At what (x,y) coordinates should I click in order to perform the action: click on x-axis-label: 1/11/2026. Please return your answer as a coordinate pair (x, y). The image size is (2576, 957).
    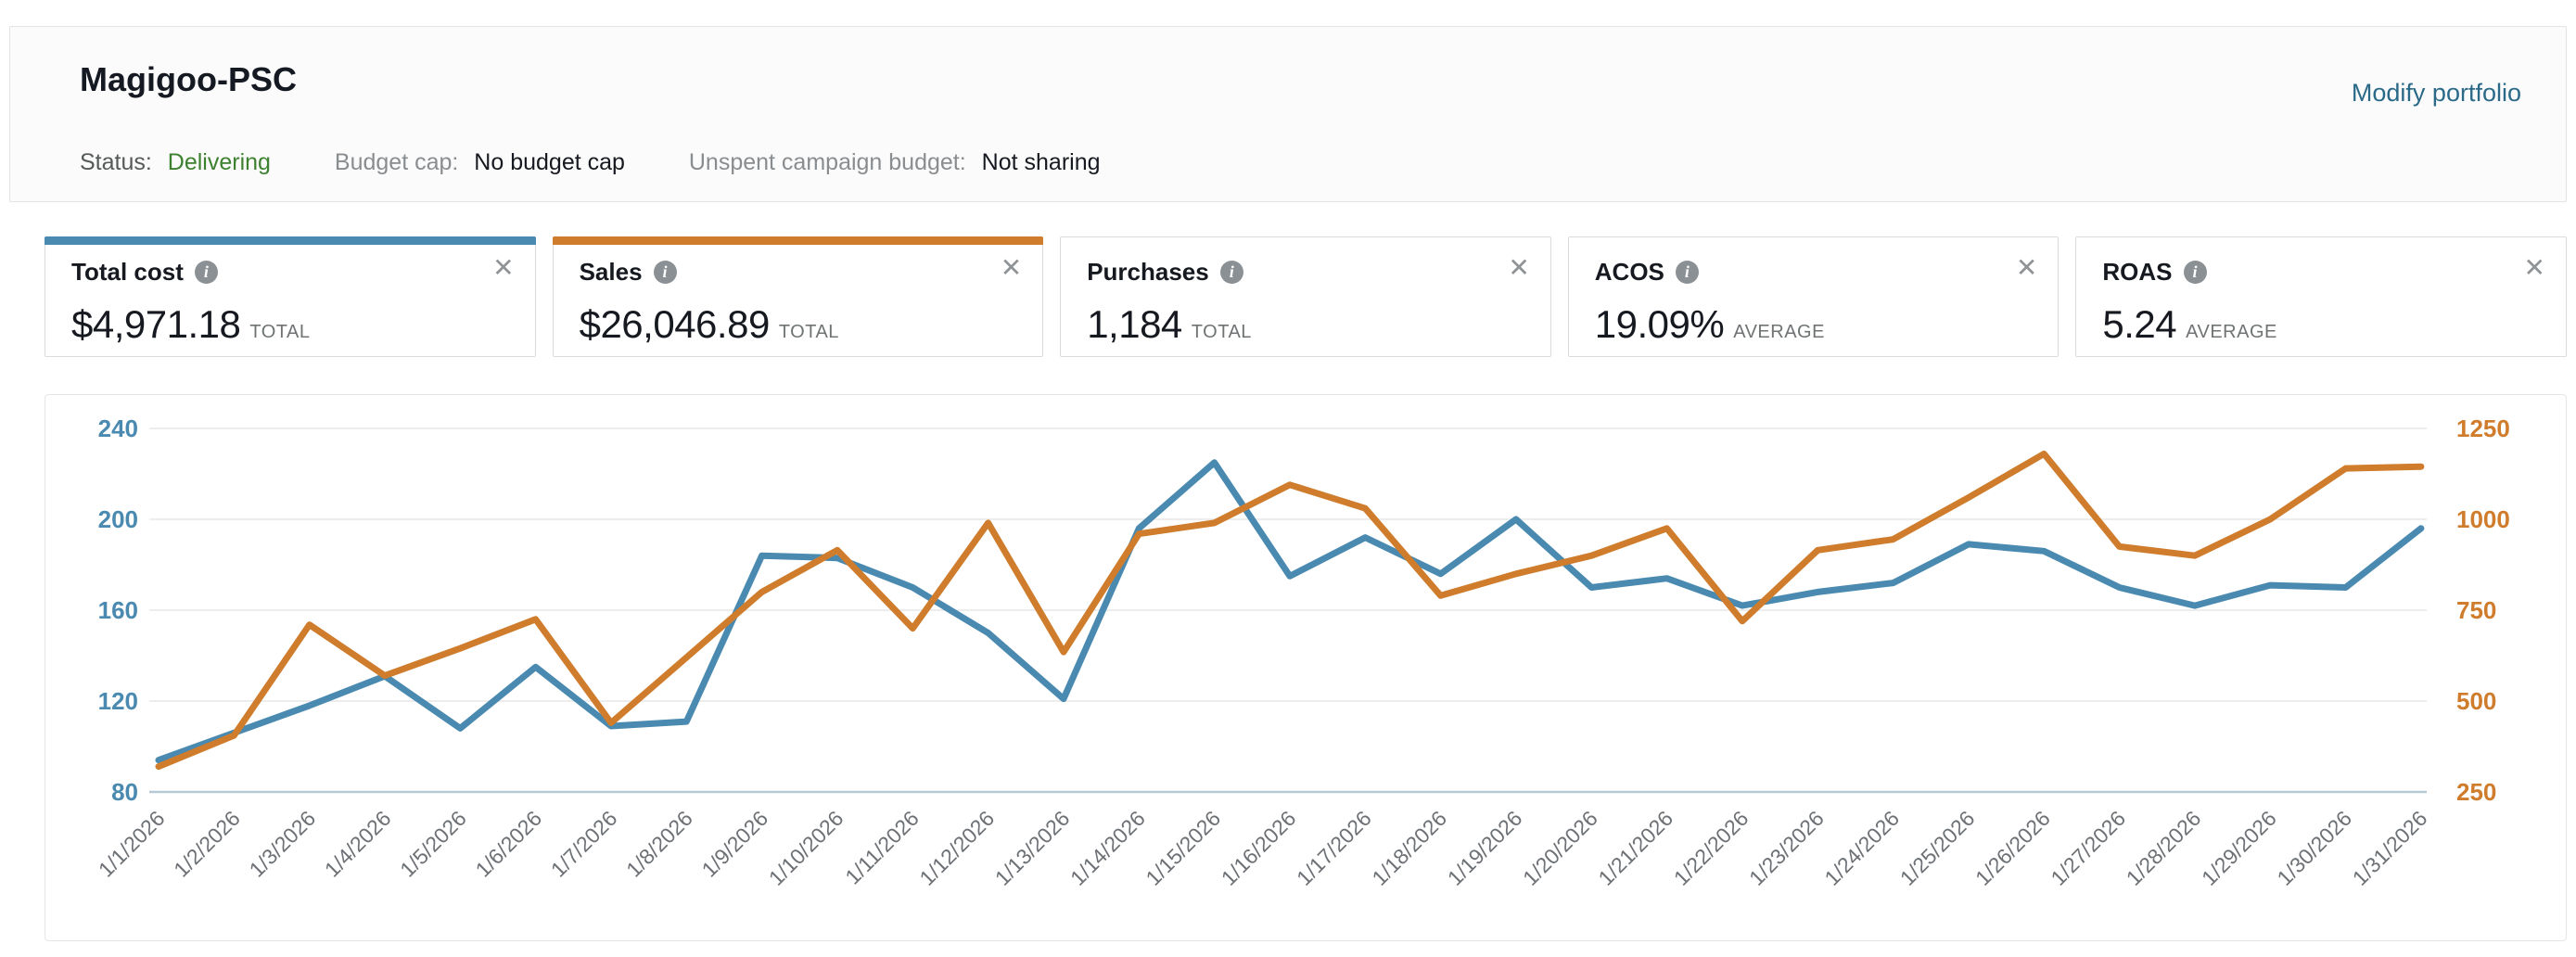
    Looking at the image, I should click on (882, 848).